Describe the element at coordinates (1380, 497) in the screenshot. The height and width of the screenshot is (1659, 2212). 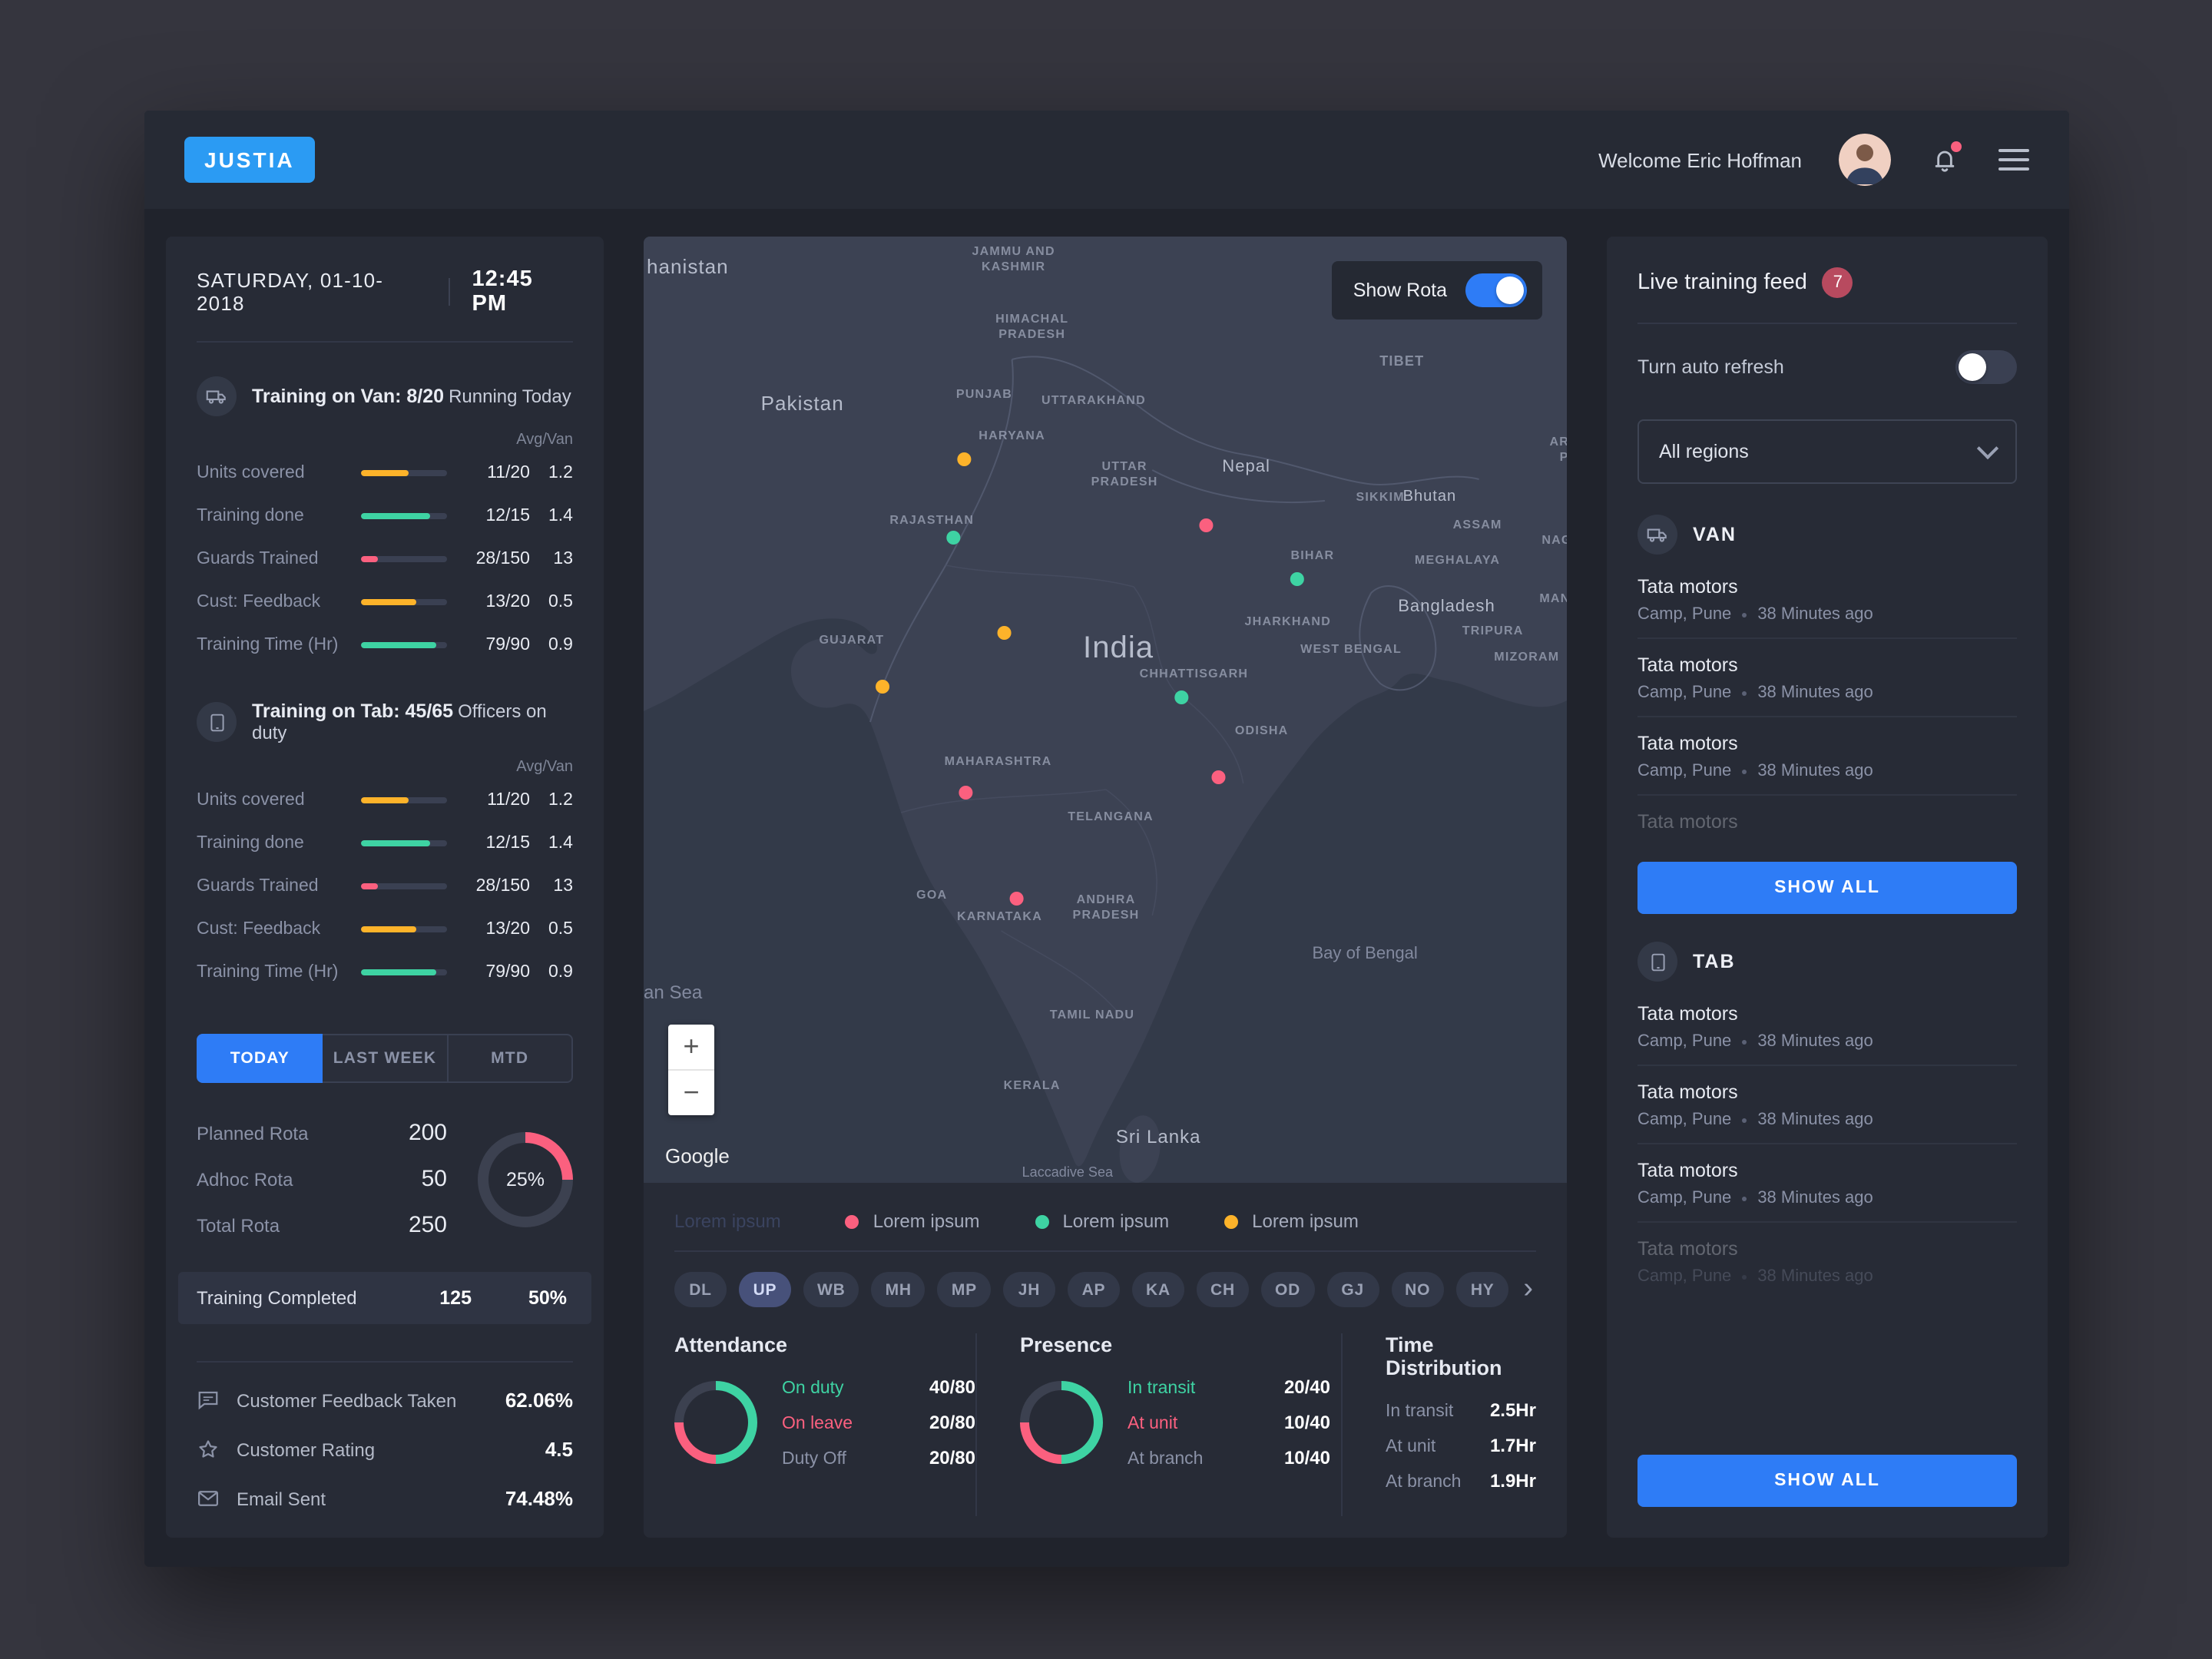
I see `map-label: SIKKIM` at that location.